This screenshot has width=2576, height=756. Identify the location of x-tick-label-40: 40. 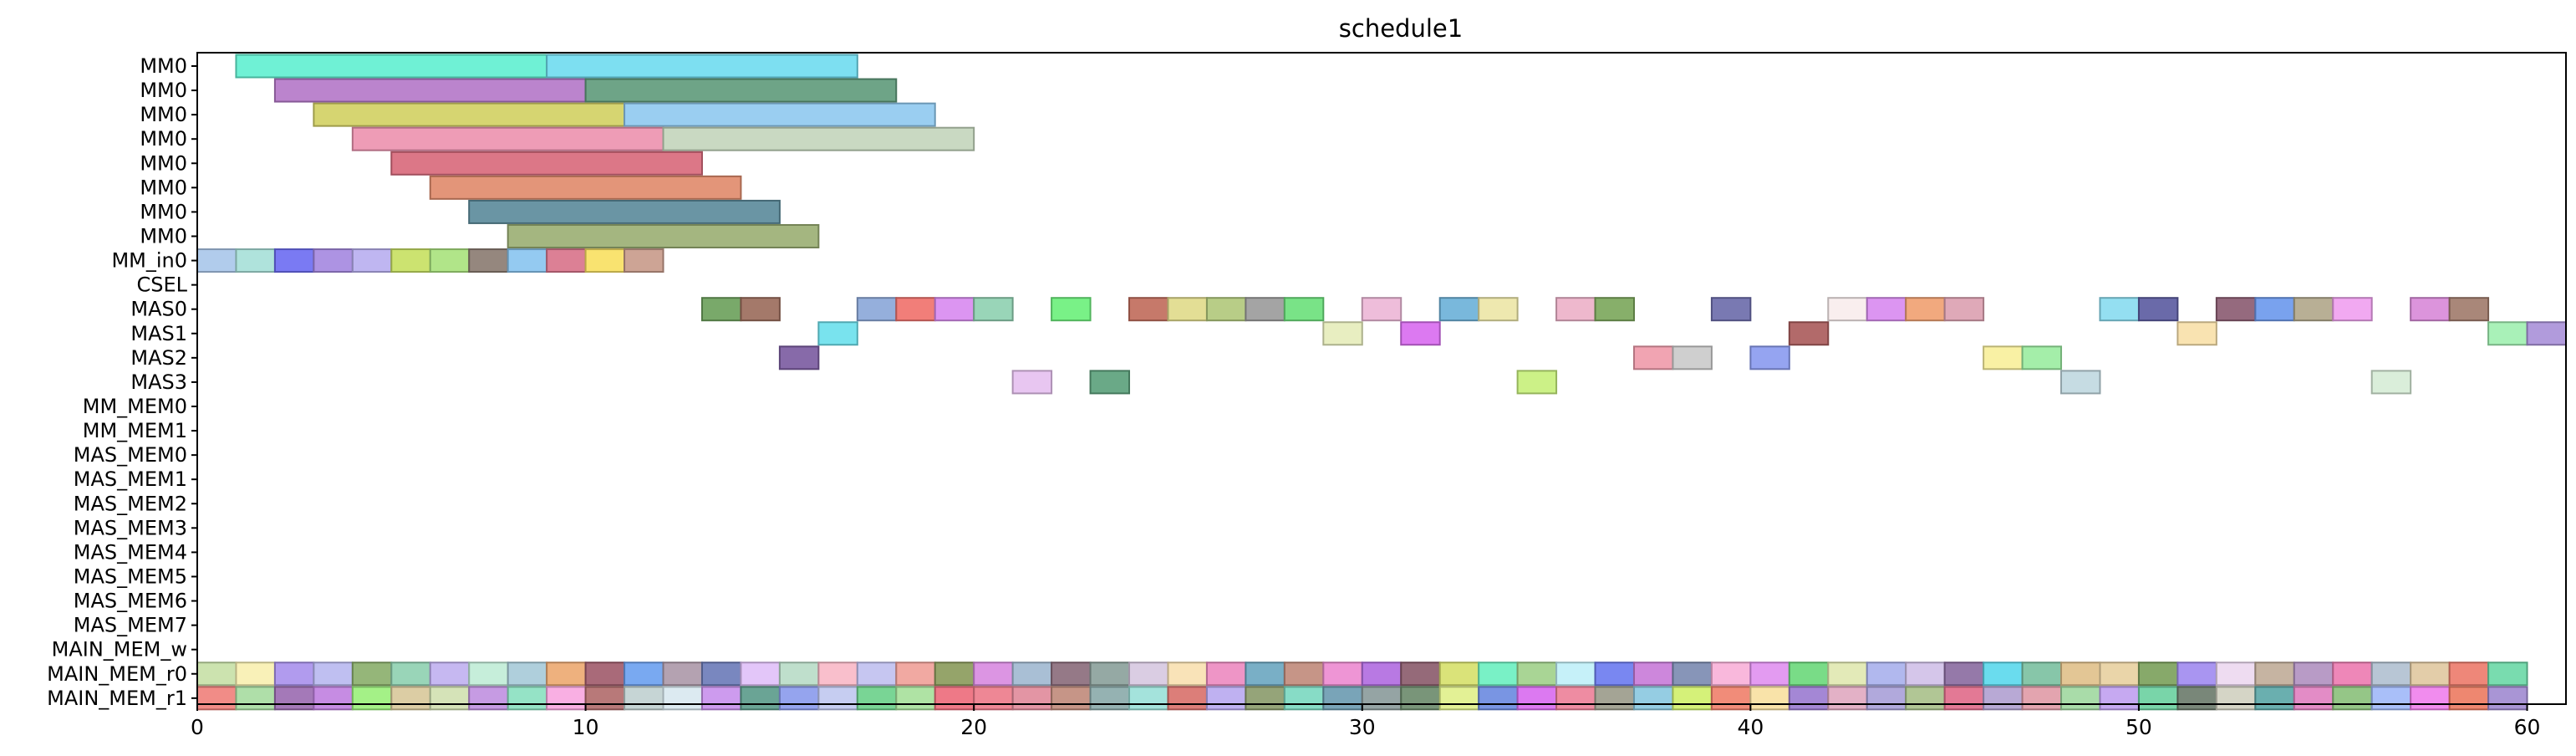
(1750, 727).